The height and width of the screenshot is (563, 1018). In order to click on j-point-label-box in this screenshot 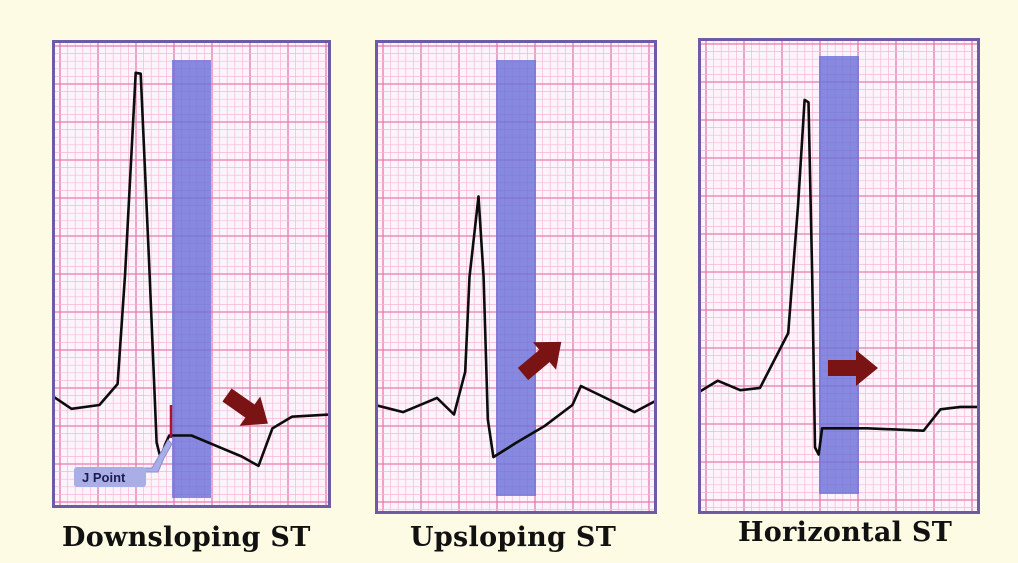, I will do `click(110, 477)`.